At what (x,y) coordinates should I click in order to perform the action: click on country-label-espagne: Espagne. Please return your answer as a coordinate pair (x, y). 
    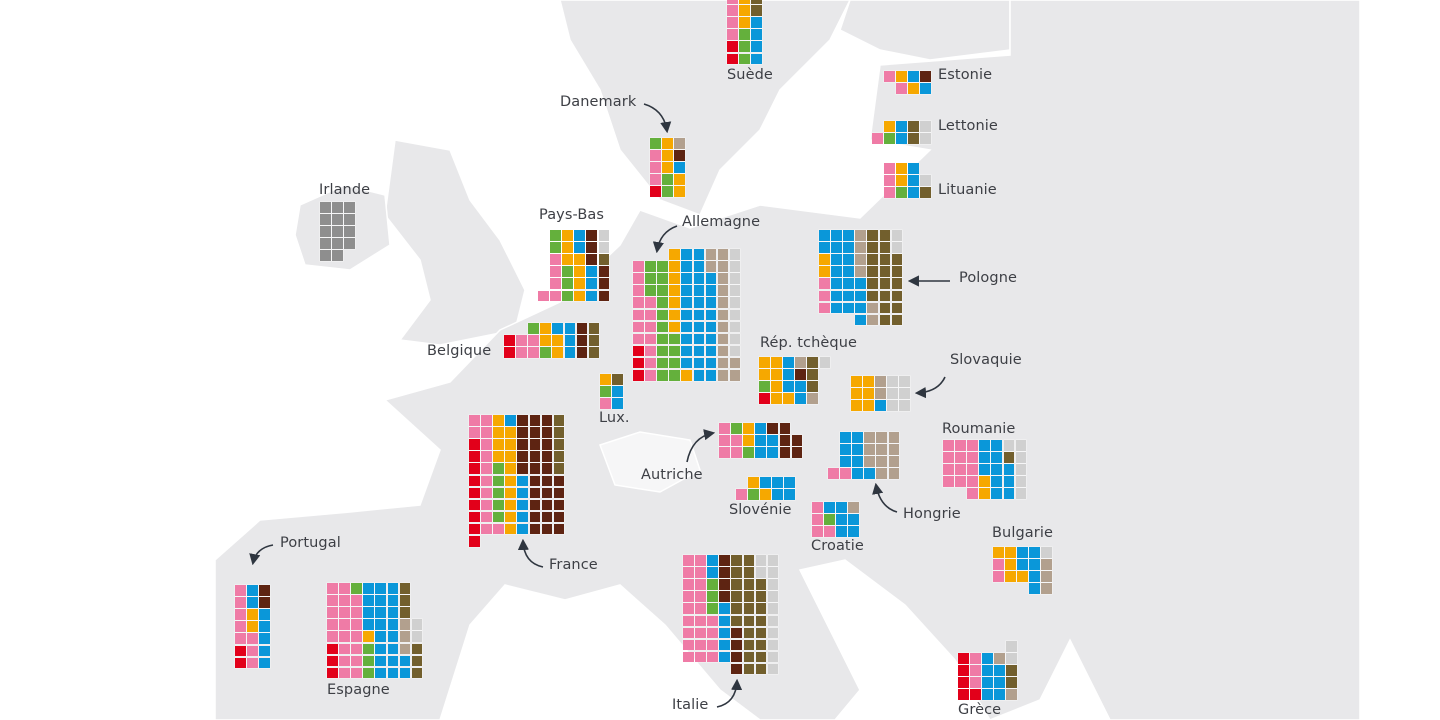
    Looking at the image, I should click on (358, 690).